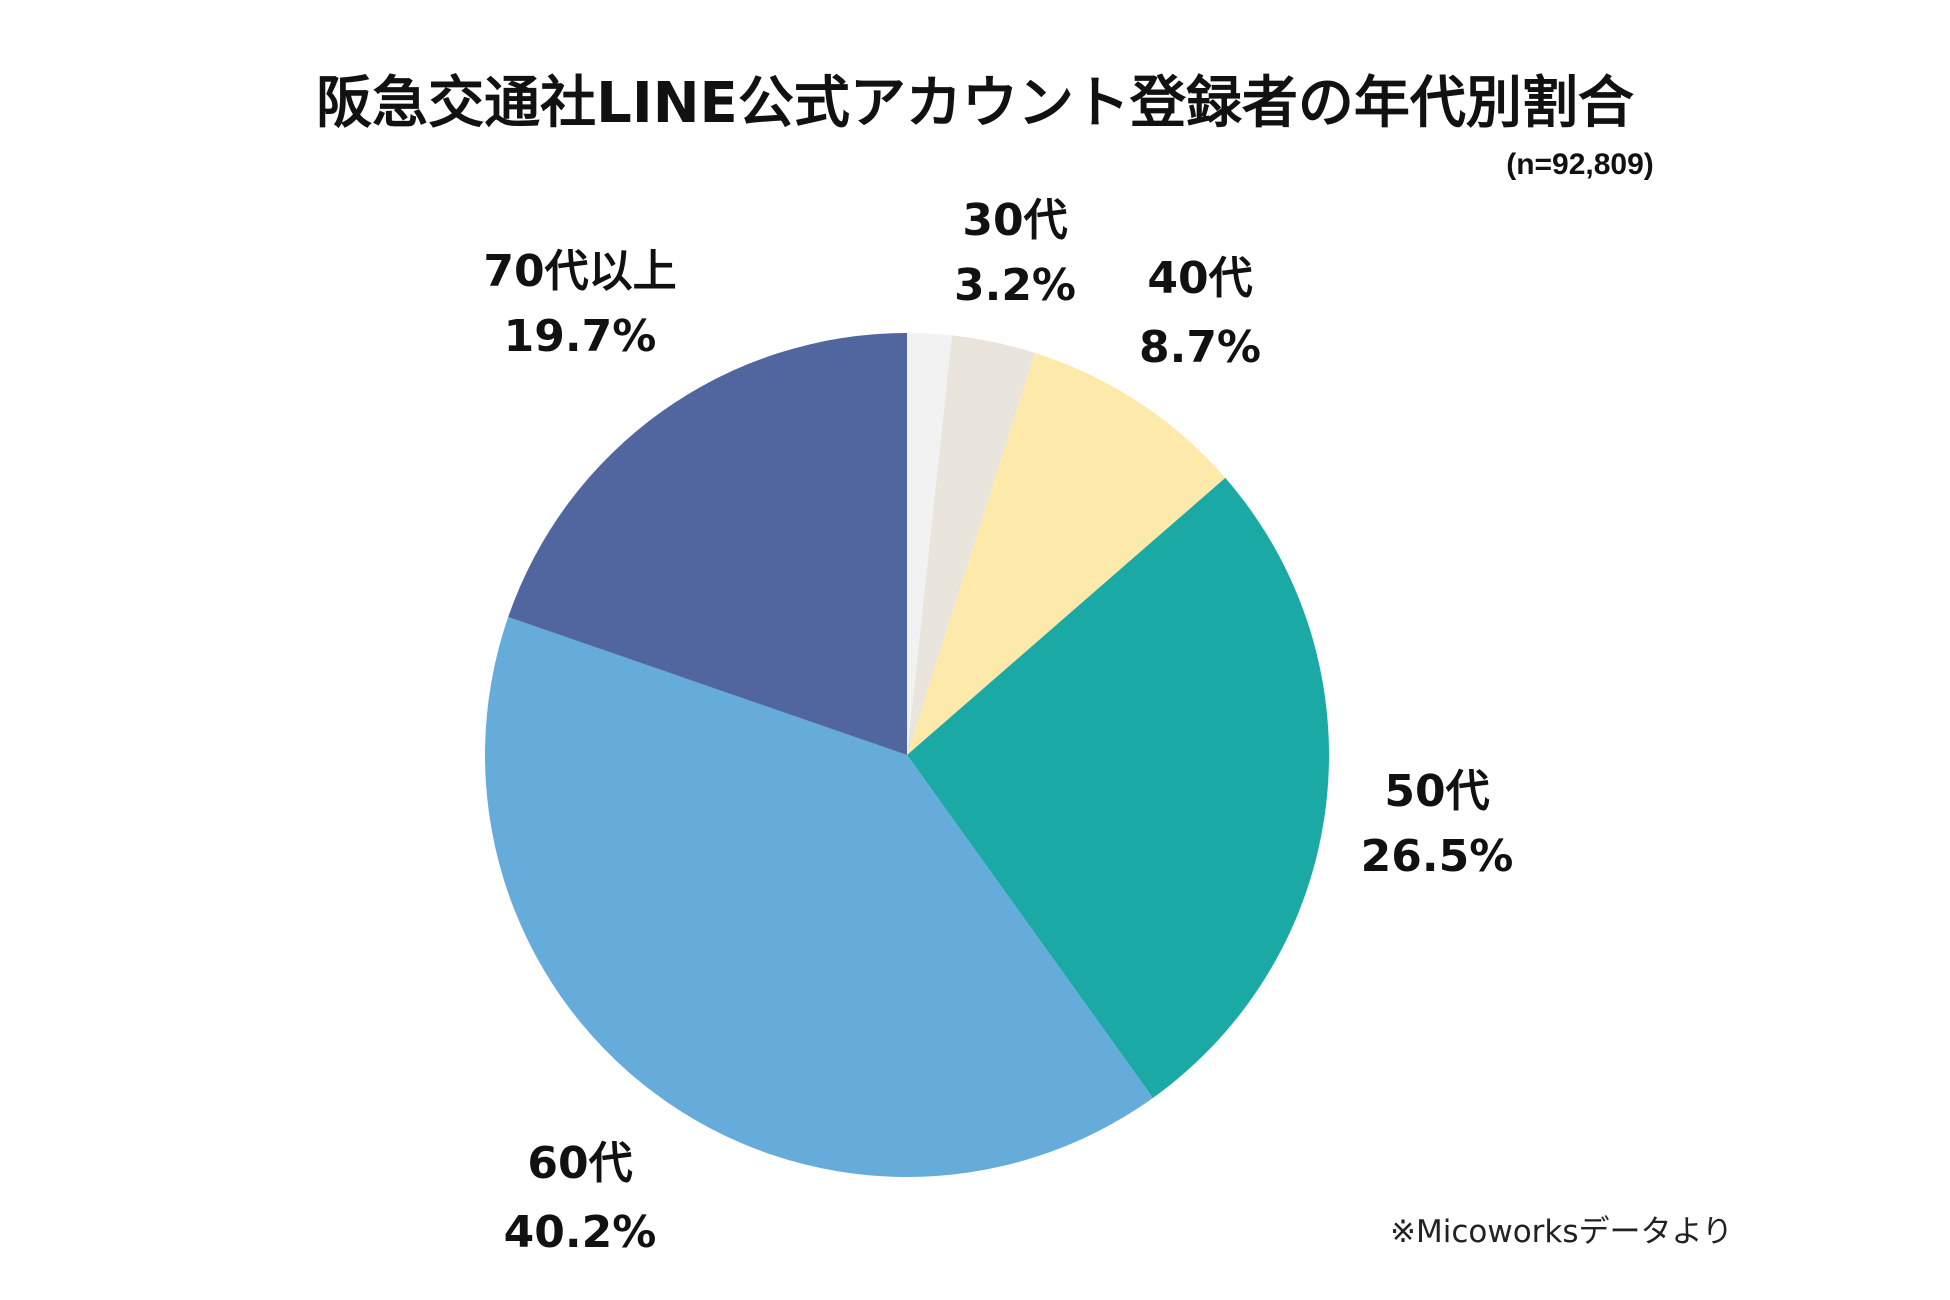  I want to click on slice-percent-label: 8.7%, so click(1200, 347).